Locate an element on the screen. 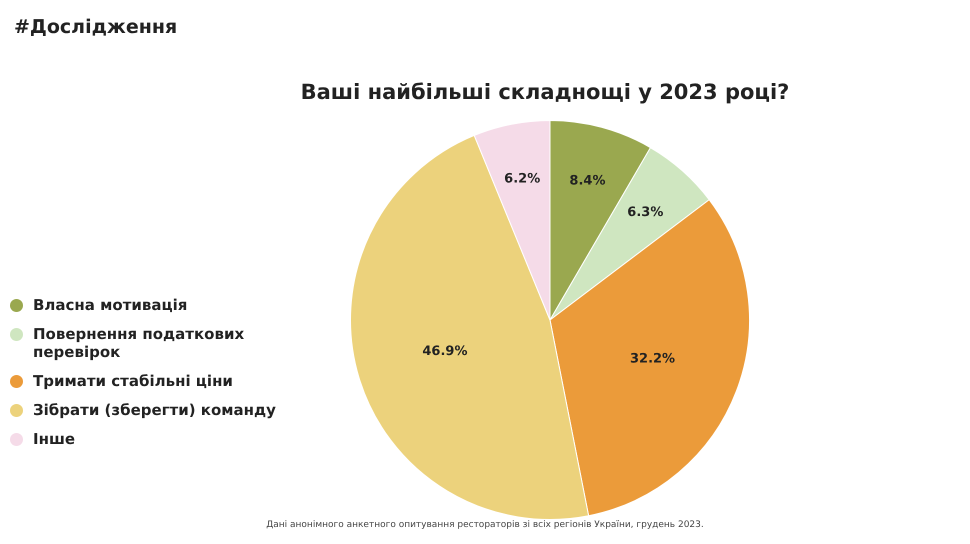 Image resolution: width=970 pixels, height=544 pixels. data-label: 6.3% is located at coordinates (645, 212).